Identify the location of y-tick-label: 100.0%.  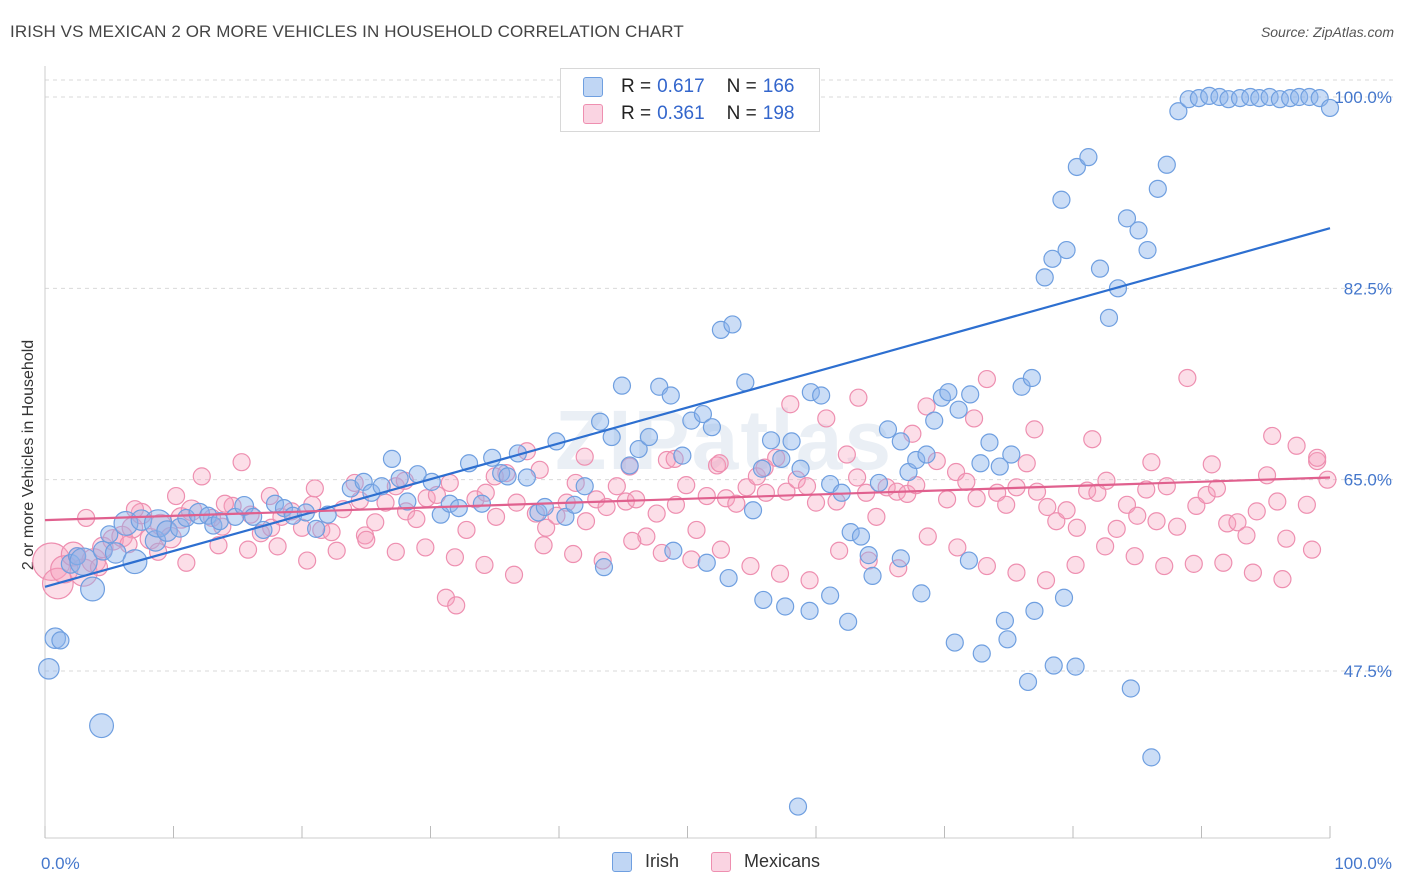
(1363, 97).